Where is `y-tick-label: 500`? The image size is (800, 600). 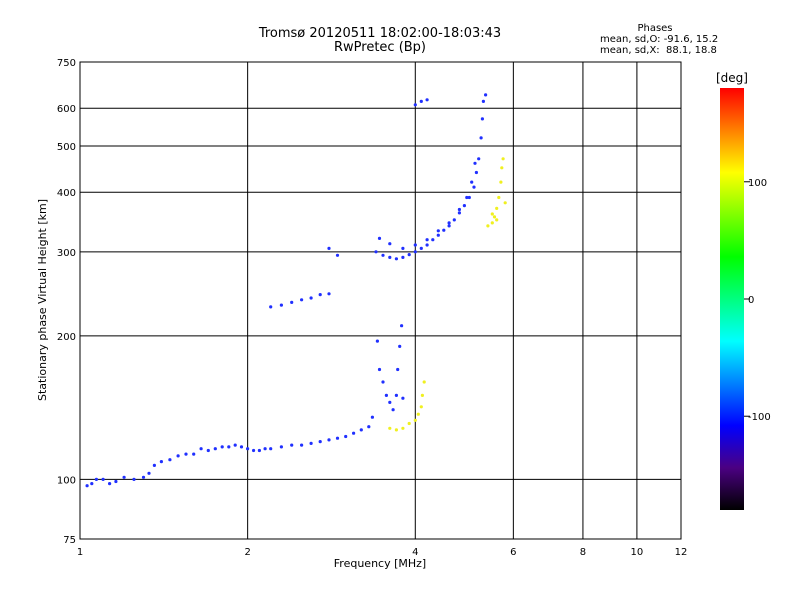 y-tick-label: 500 is located at coordinates (66, 147).